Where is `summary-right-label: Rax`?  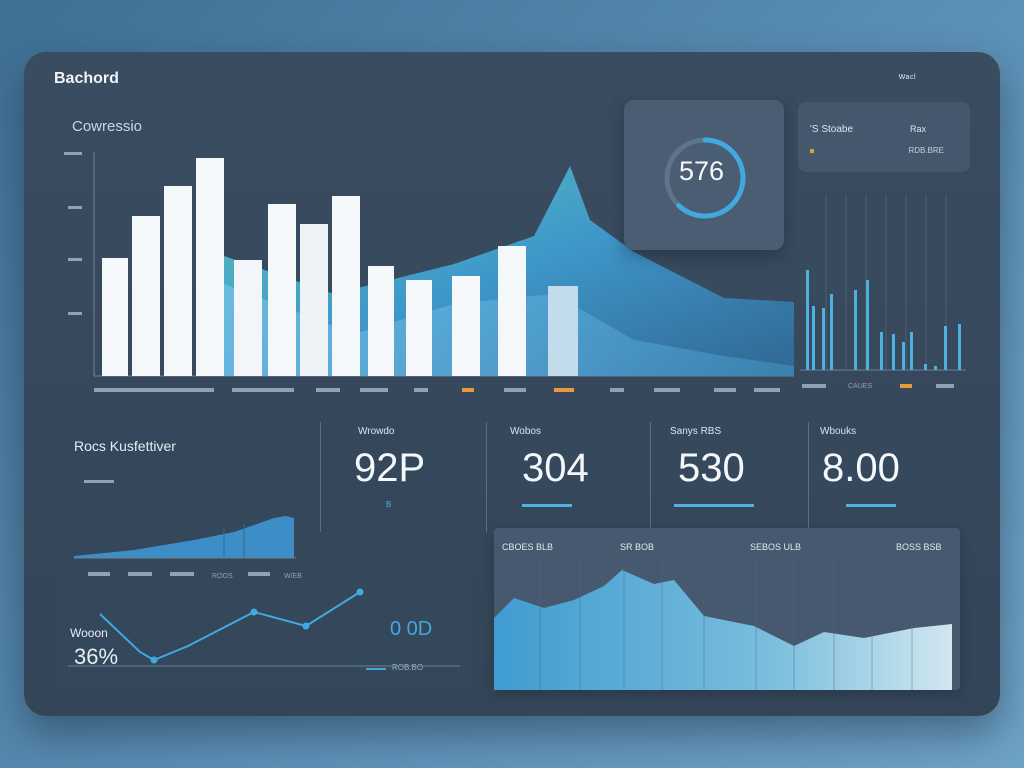
summary-right-label: Rax is located at coordinates (917, 129).